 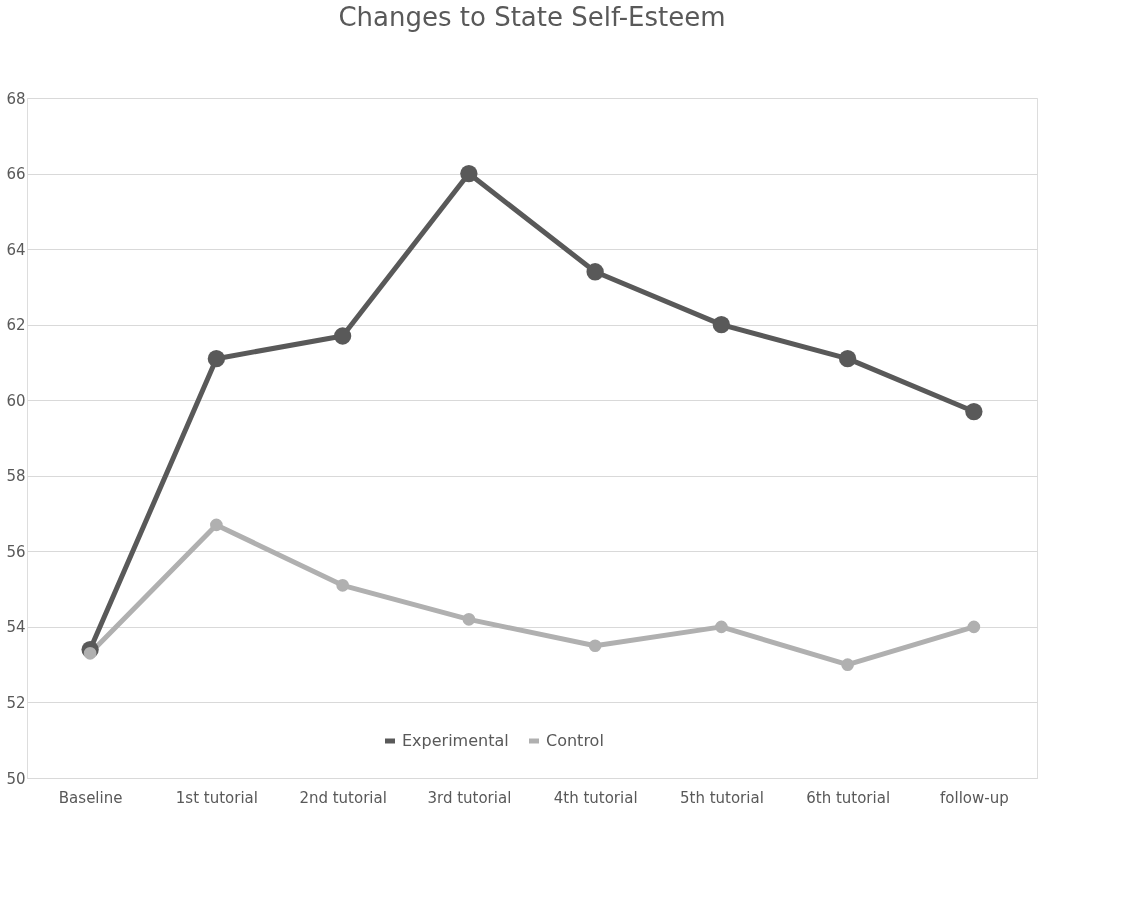 What do you see at coordinates (469, 797) in the screenshot?
I see `x-tick-label: 3rd tutorial` at bounding box center [469, 797].